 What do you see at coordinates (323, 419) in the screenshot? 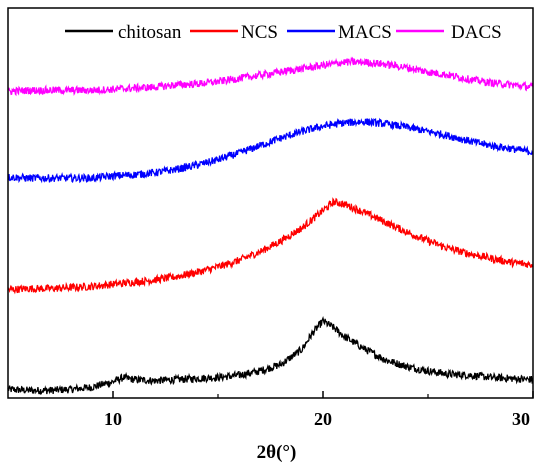
I see `x-tick-label: 20` at bounding box center [323, 419].